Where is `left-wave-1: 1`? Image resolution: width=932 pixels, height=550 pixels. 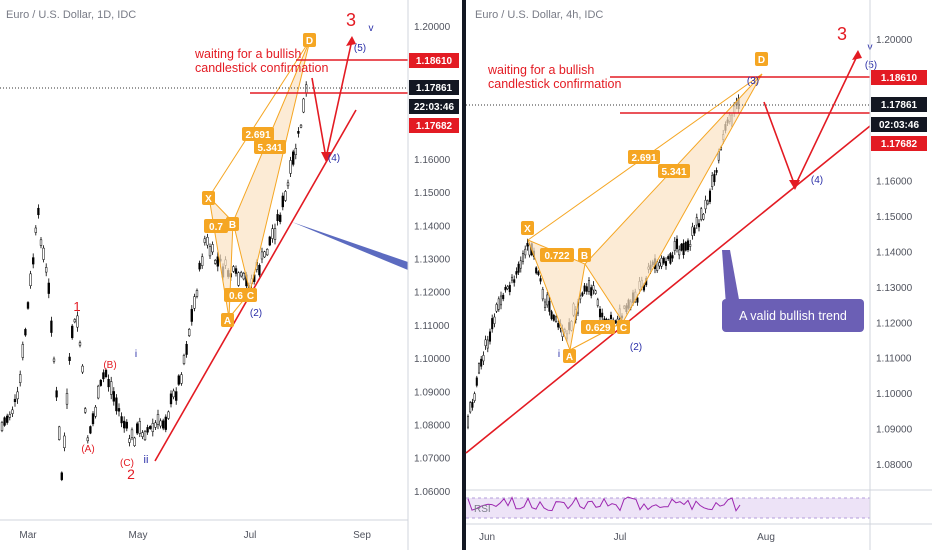 left-wave-1: 1 is located at coordinates (76, 306).